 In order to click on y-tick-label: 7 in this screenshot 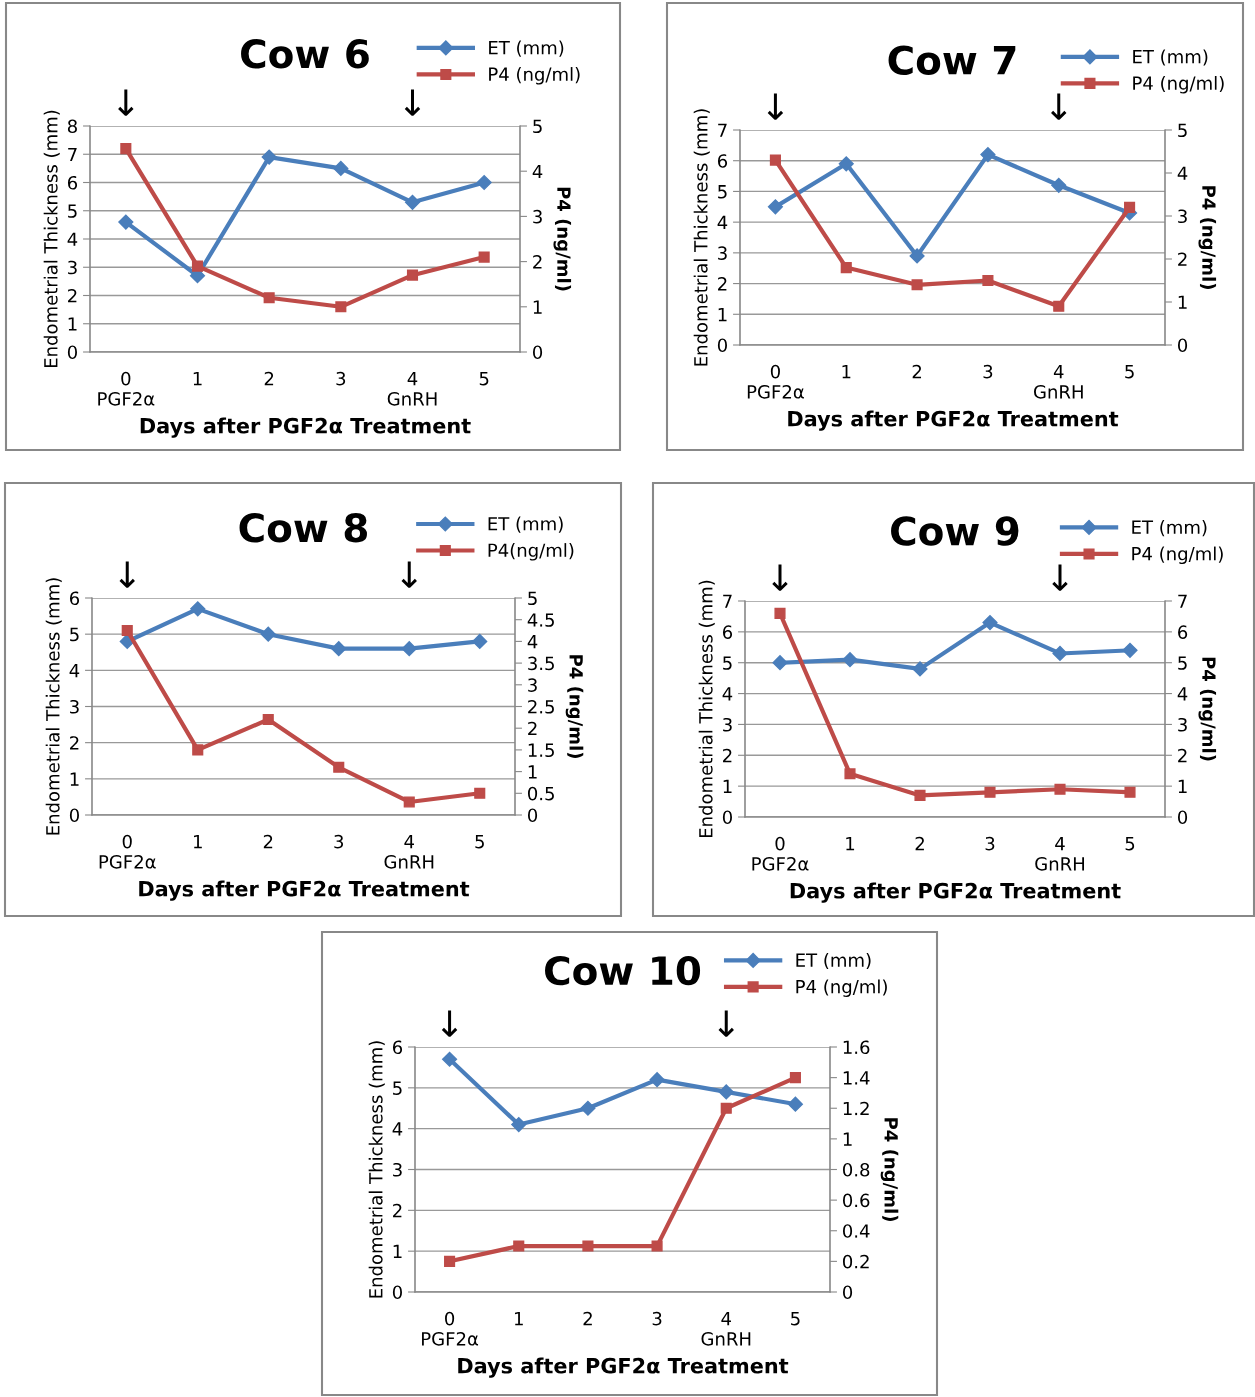, I will do `click(722, 130)`.